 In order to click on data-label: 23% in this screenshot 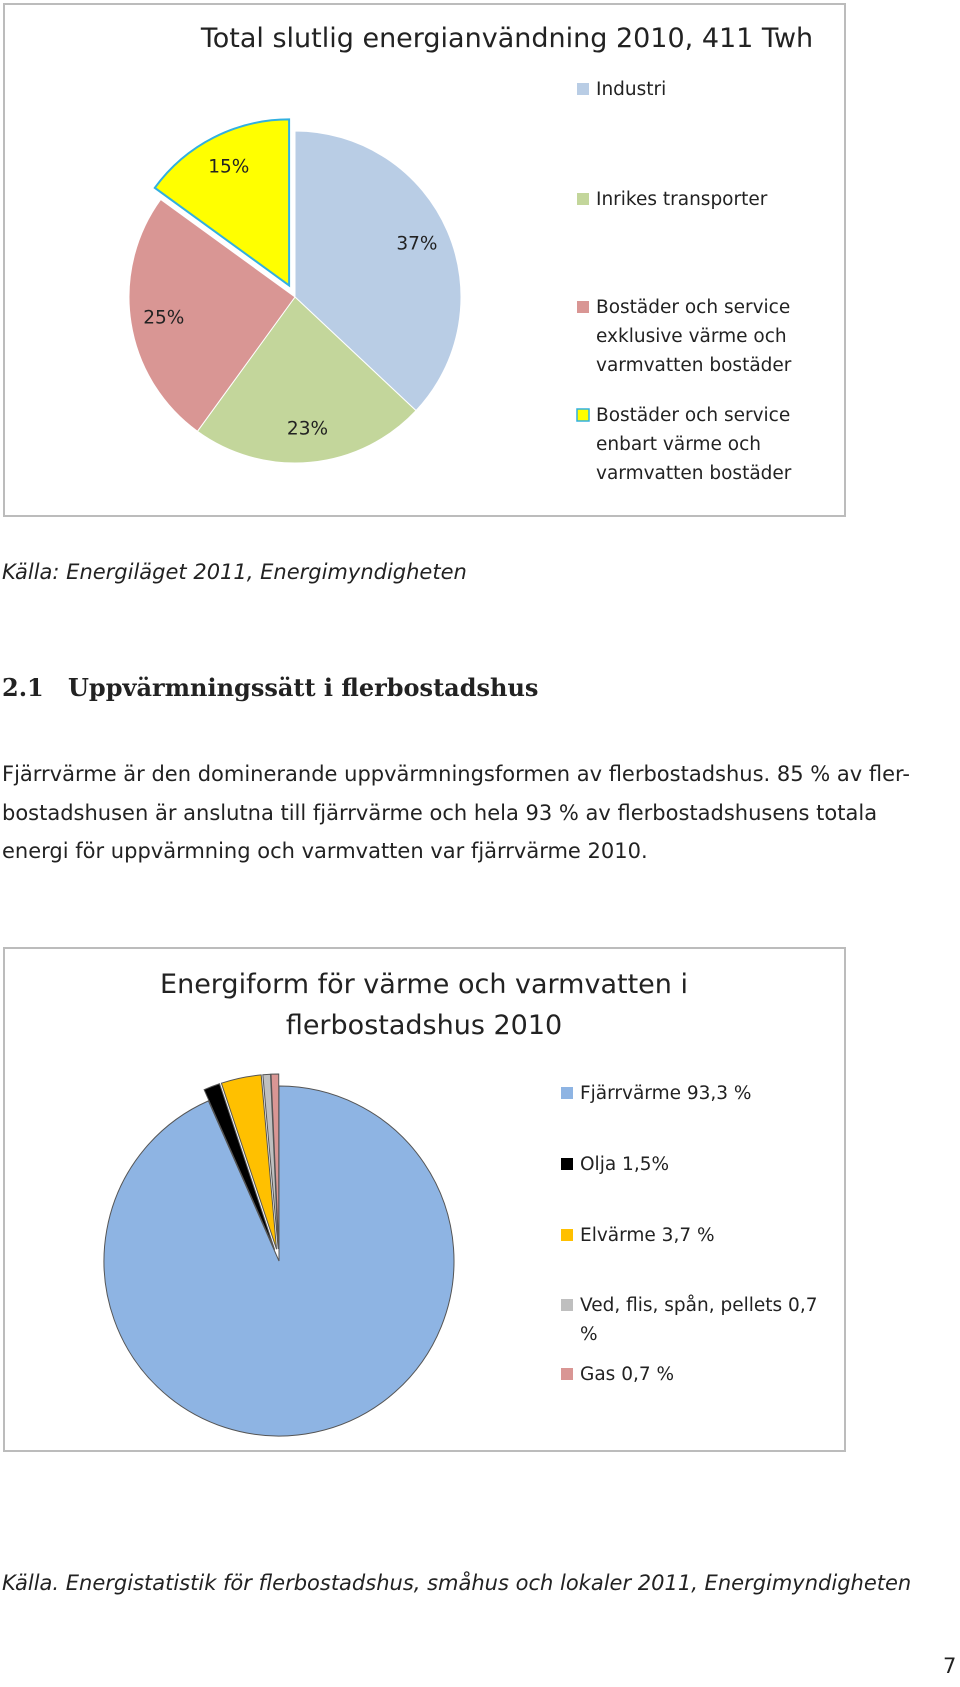, I will do `click(307, 429)`.